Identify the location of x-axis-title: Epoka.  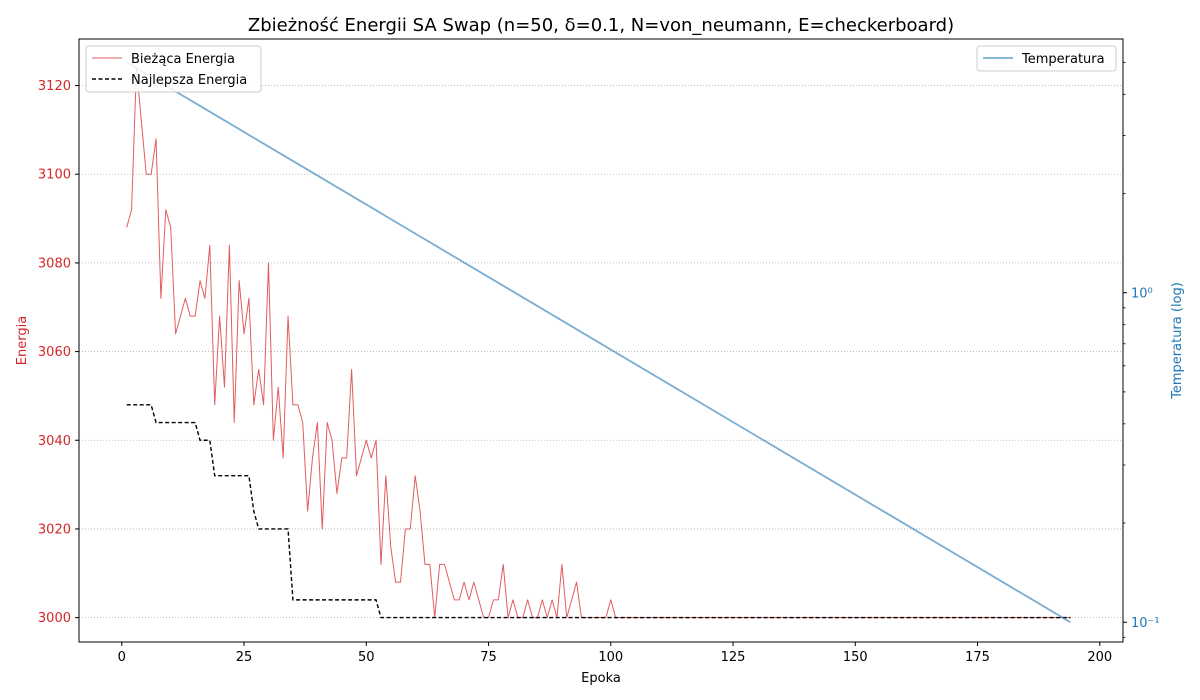
(601, 678).